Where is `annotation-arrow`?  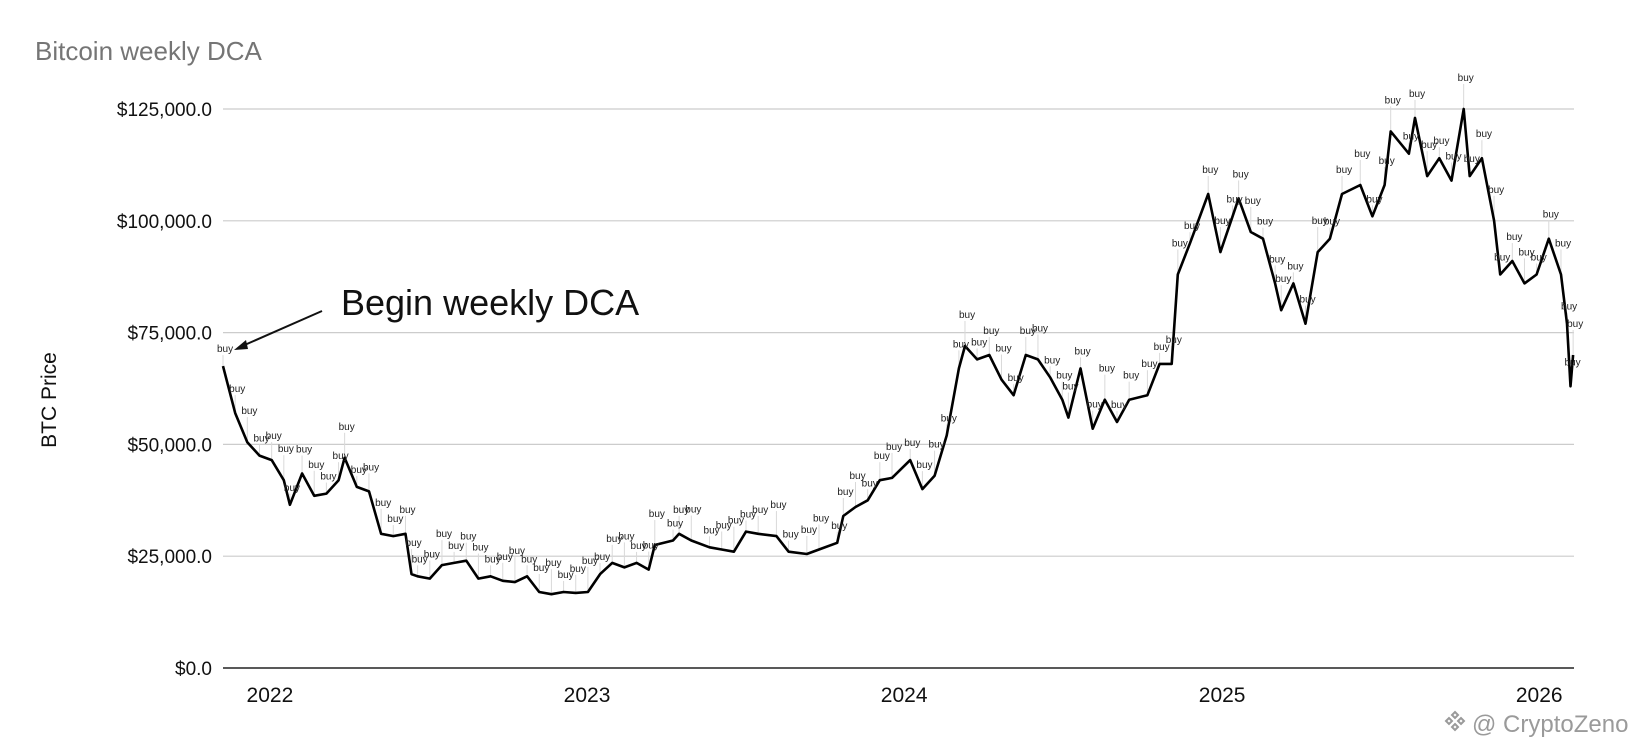 annotation-arrow is located at coordinates (281, 329).